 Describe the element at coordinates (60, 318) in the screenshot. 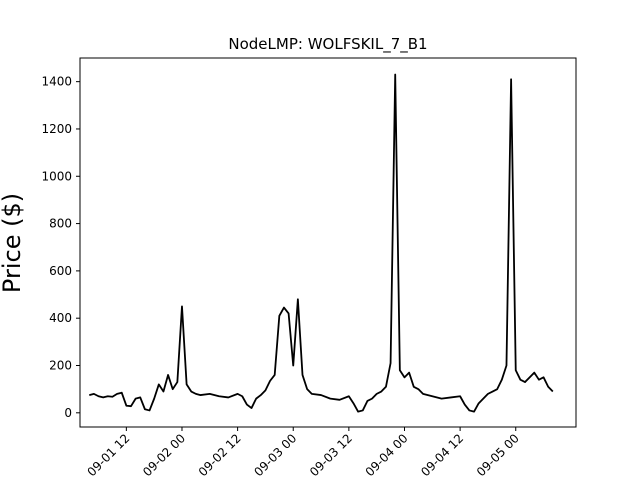

I see `y-tick-label: 400` at that location.